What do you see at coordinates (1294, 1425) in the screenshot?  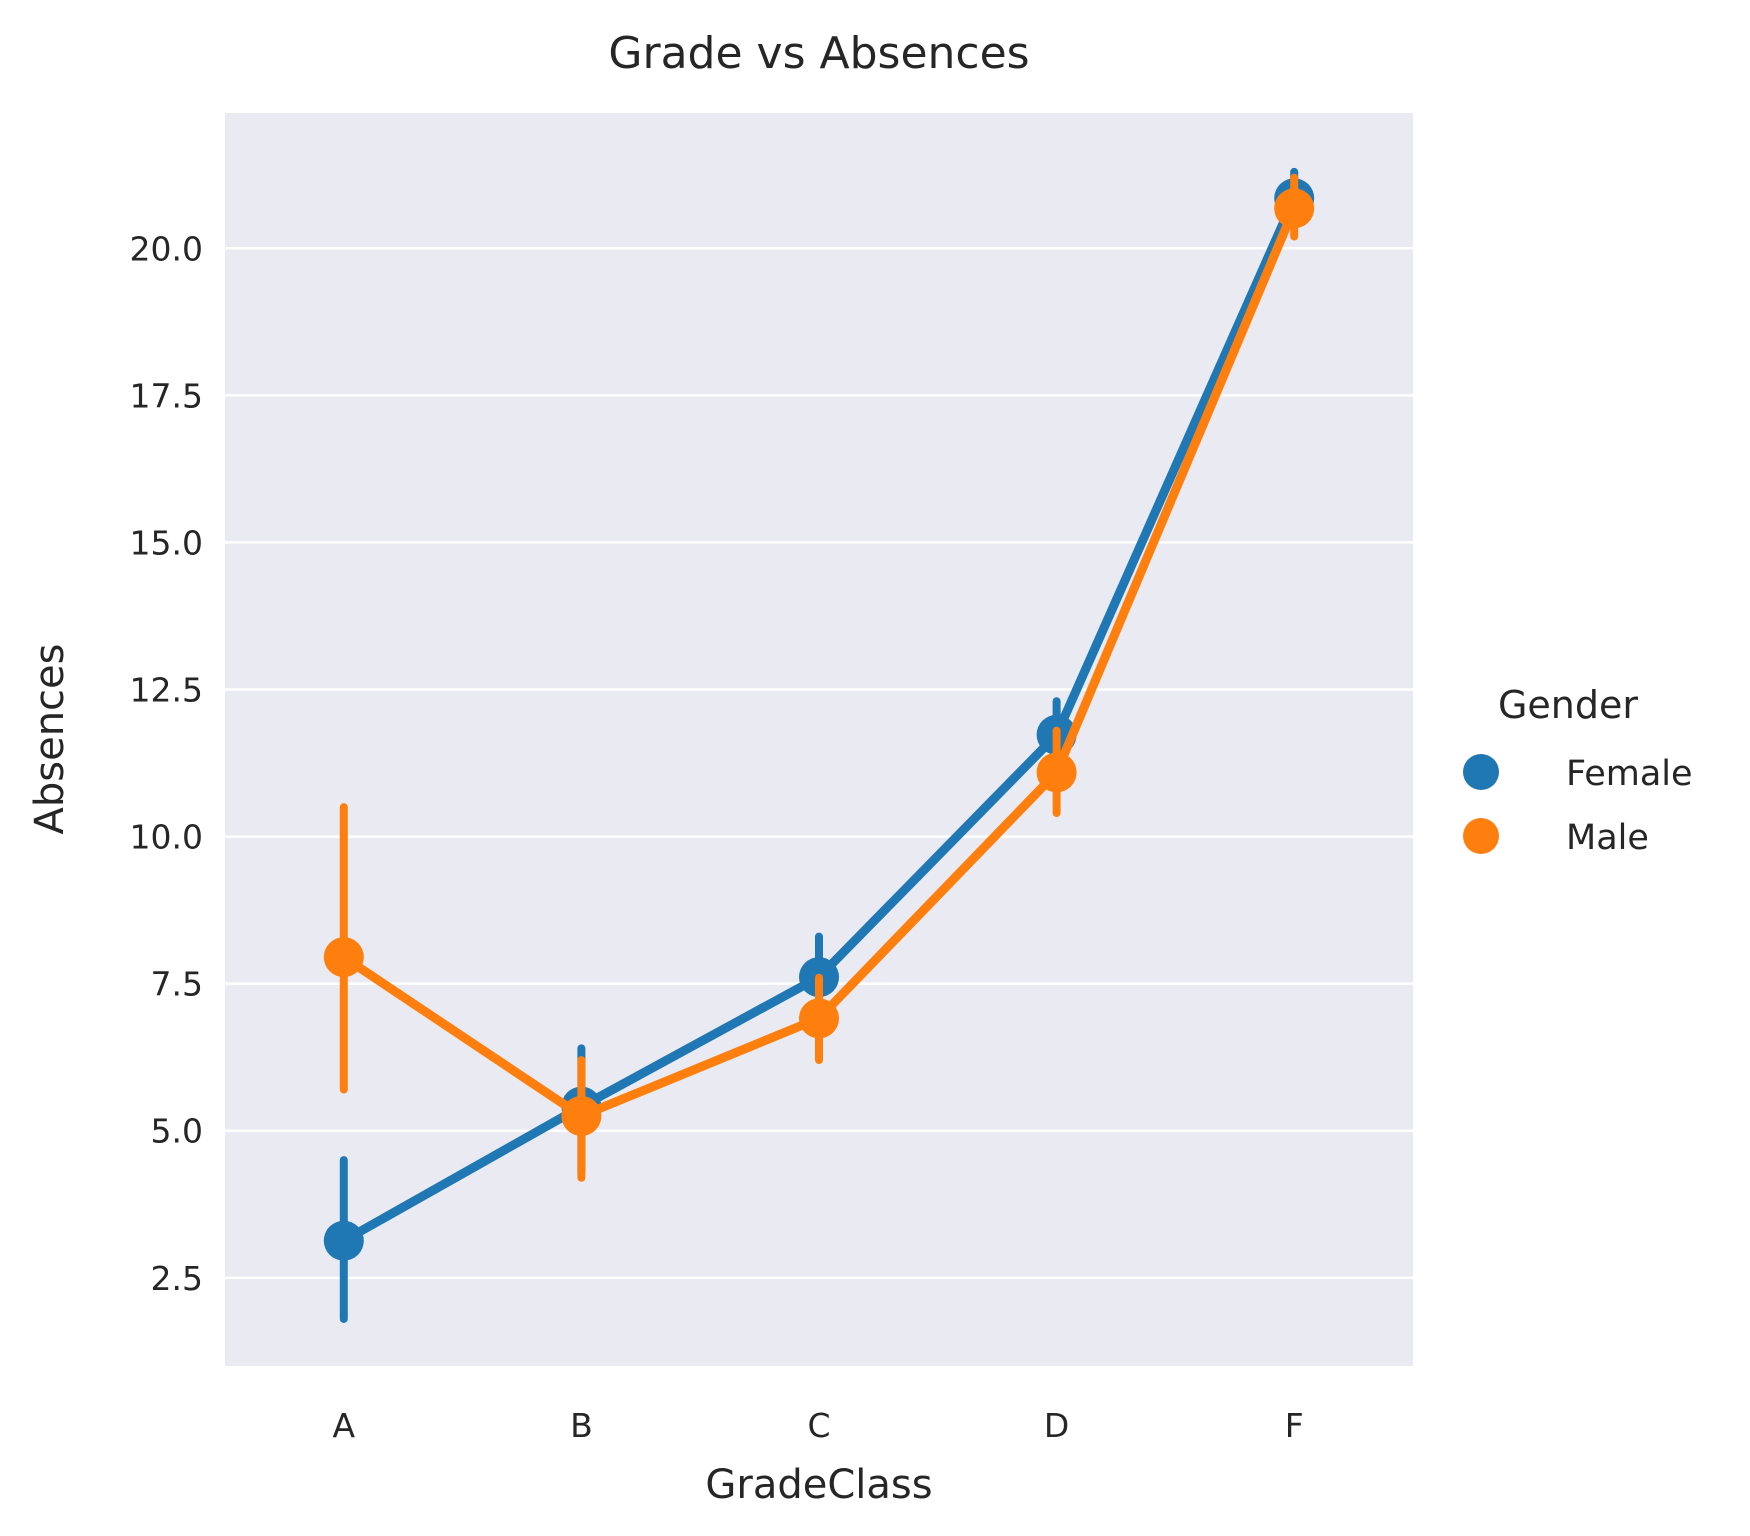 I see `x-tick-label: F` at bounding box center [1294, 1425].